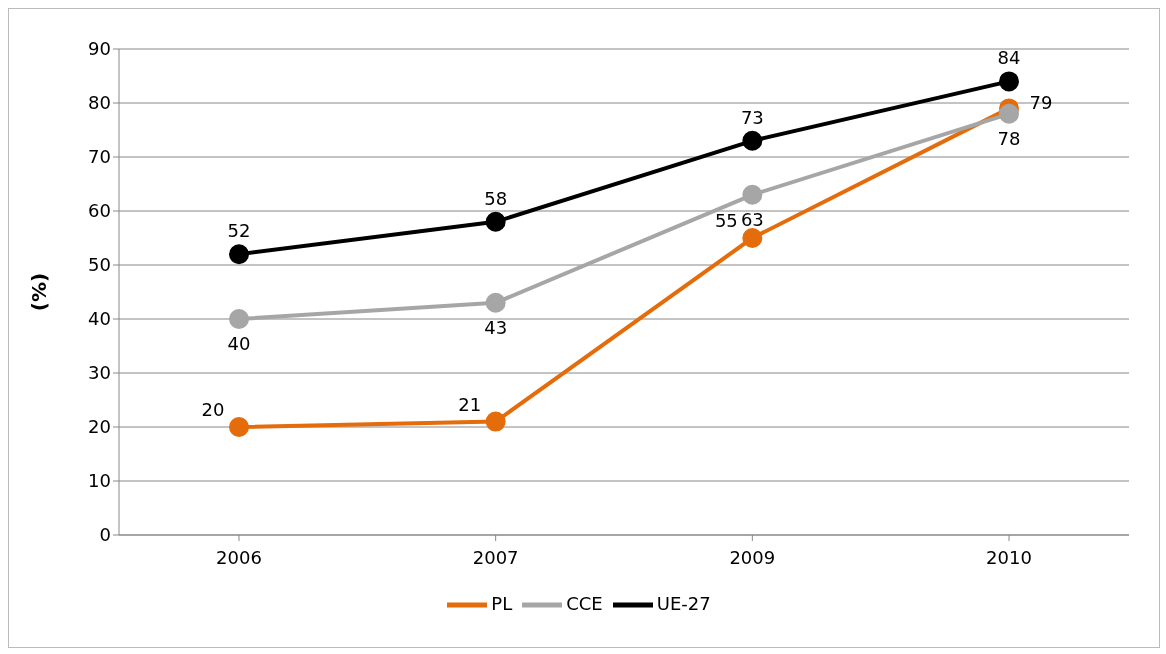 This screenshot has height=654, width=1166. Describe the element at coordinates (1009, 138) in the screenshot. I see `data-label: 78` at that location.